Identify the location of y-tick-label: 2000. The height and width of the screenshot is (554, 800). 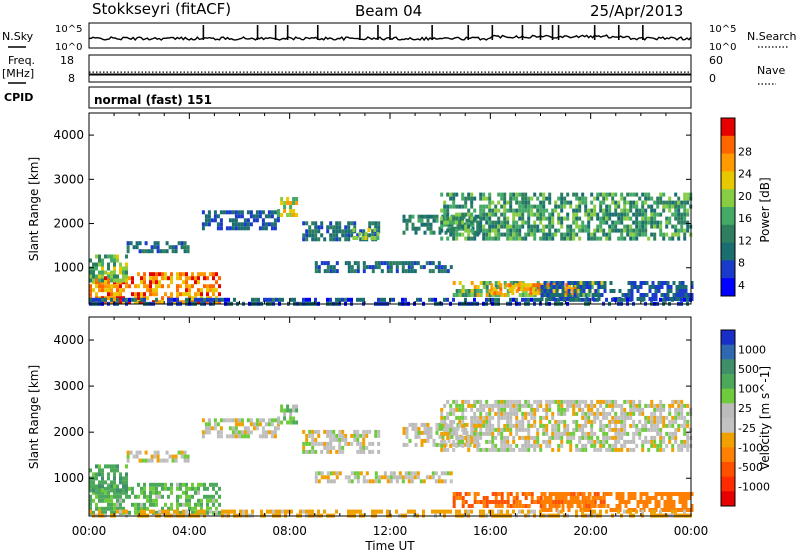
(68, 432).